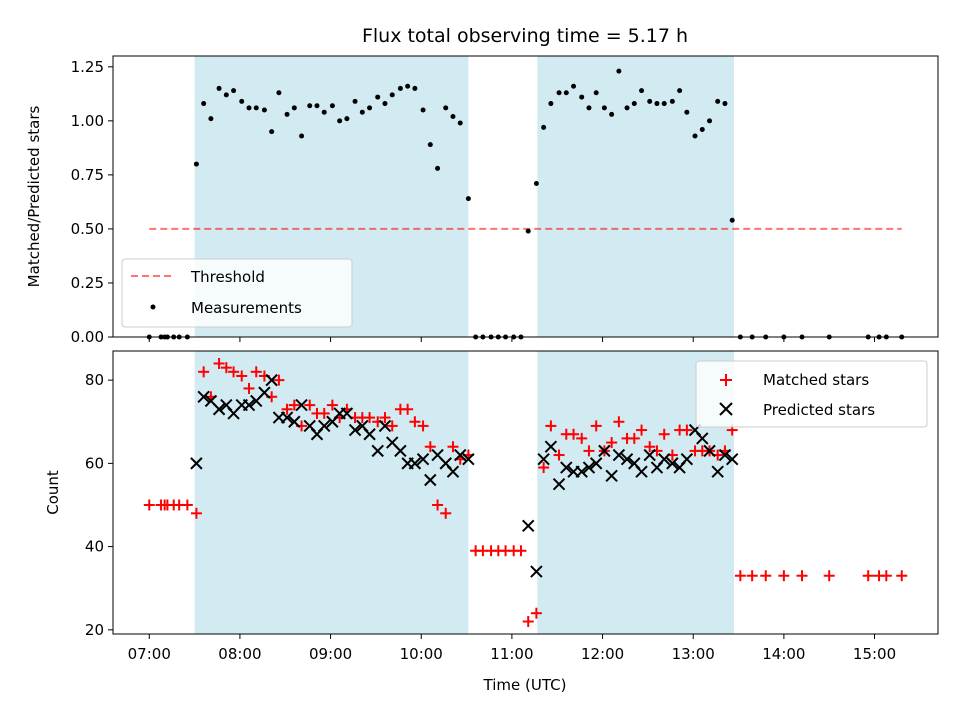 This screenshot has width=960, height=720. What do you see at coordinates (246, 308) in the screenshot?
I see `legend-measurements-label: Measurements` at bounding box center [246, 308].